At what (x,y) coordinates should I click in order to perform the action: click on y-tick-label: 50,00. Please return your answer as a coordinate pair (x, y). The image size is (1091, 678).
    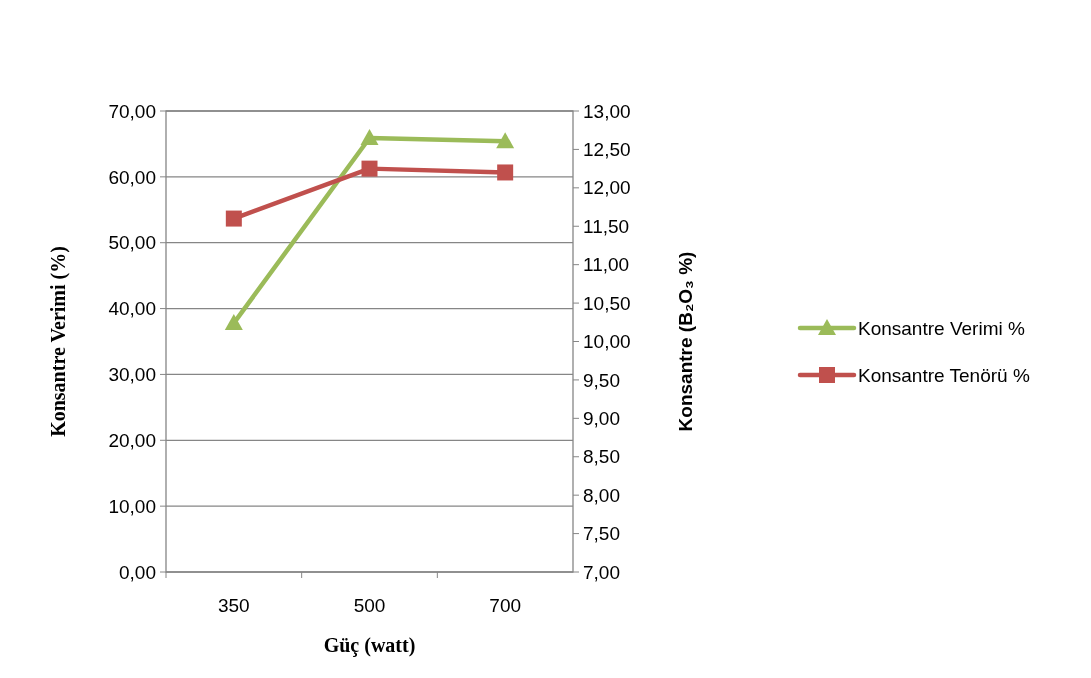
    Looking at the image, I should click on (132, 243).